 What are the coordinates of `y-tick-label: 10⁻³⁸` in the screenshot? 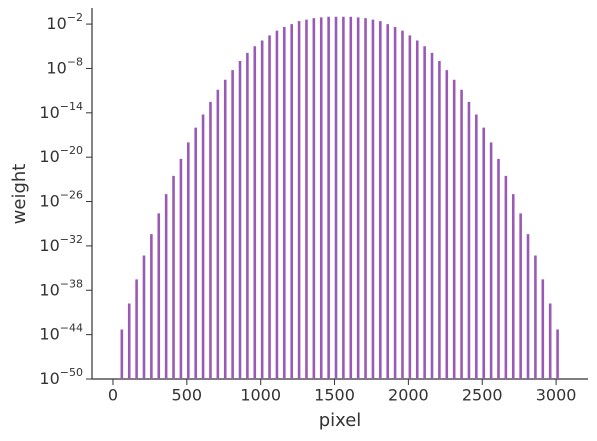 It's located at (61, 288).